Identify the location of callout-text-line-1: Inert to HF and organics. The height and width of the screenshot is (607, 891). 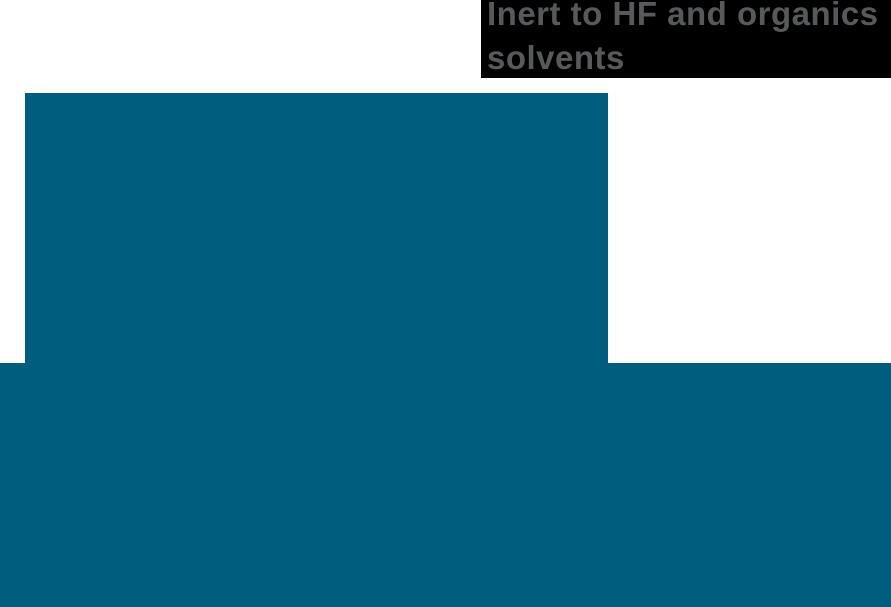
(683, 16).